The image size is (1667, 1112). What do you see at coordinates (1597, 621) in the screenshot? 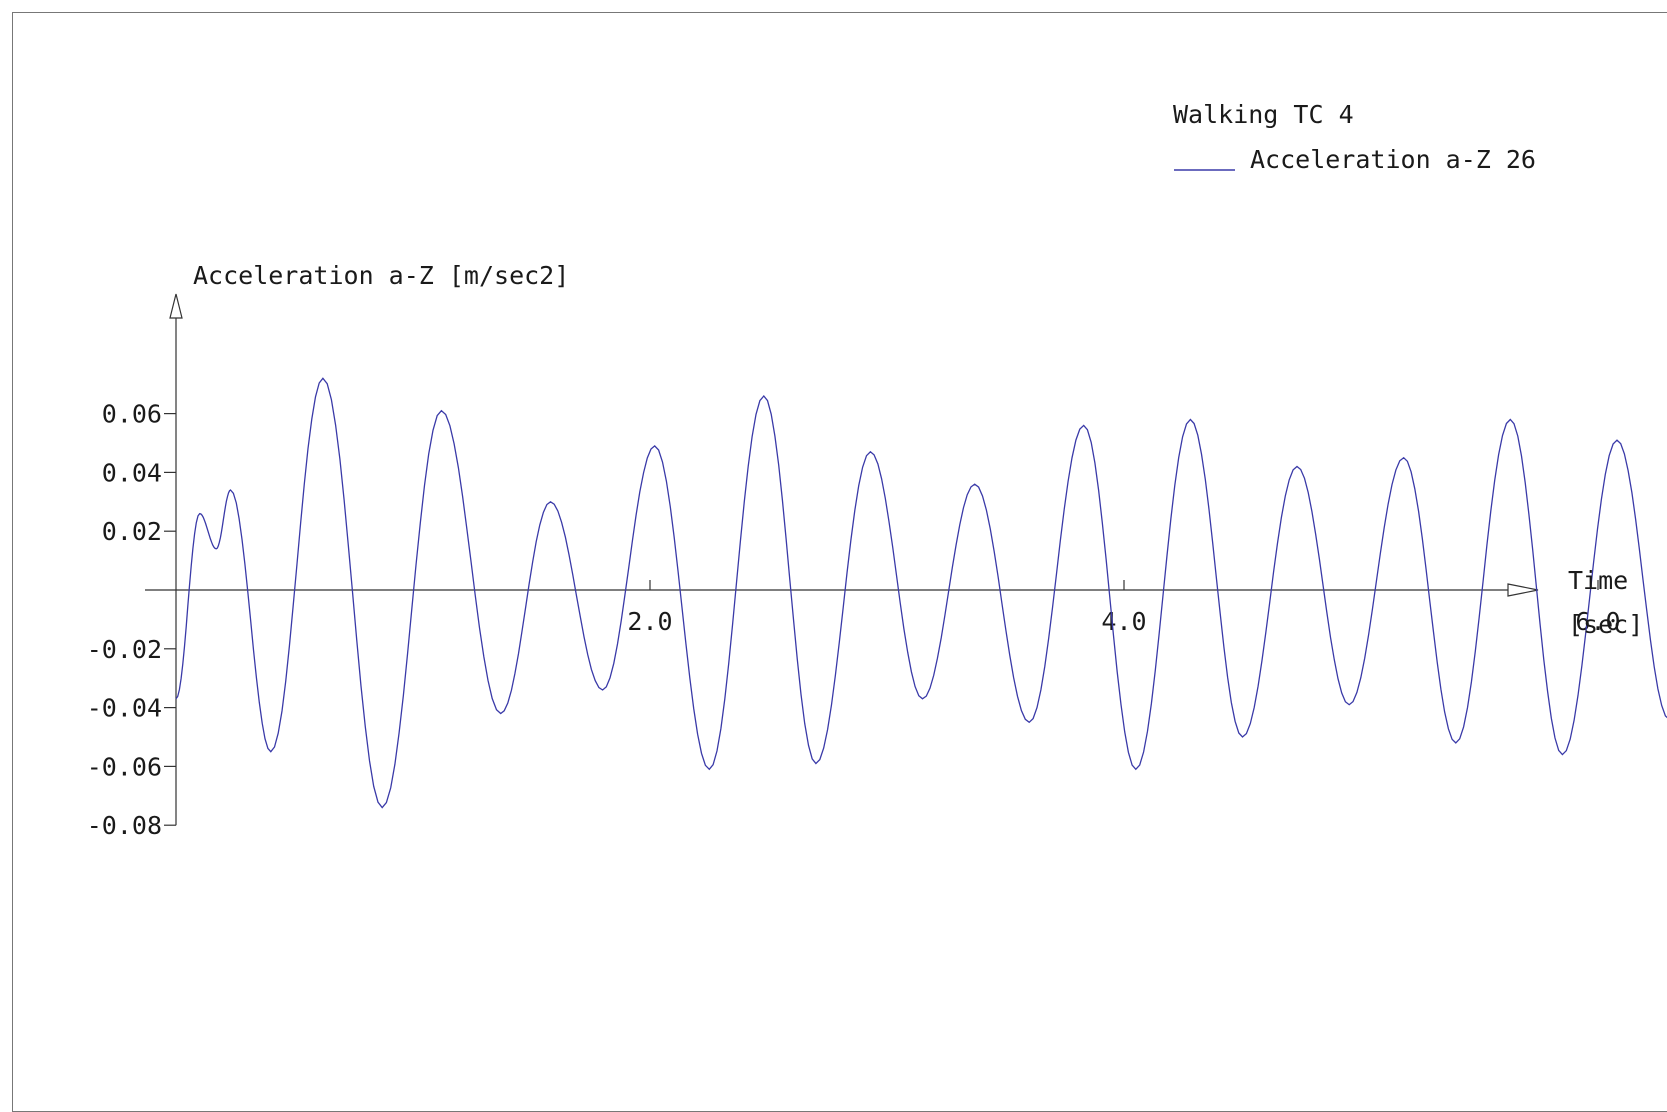
I see `x-tick-label: 6.0` at bounding box center [1597, 621].